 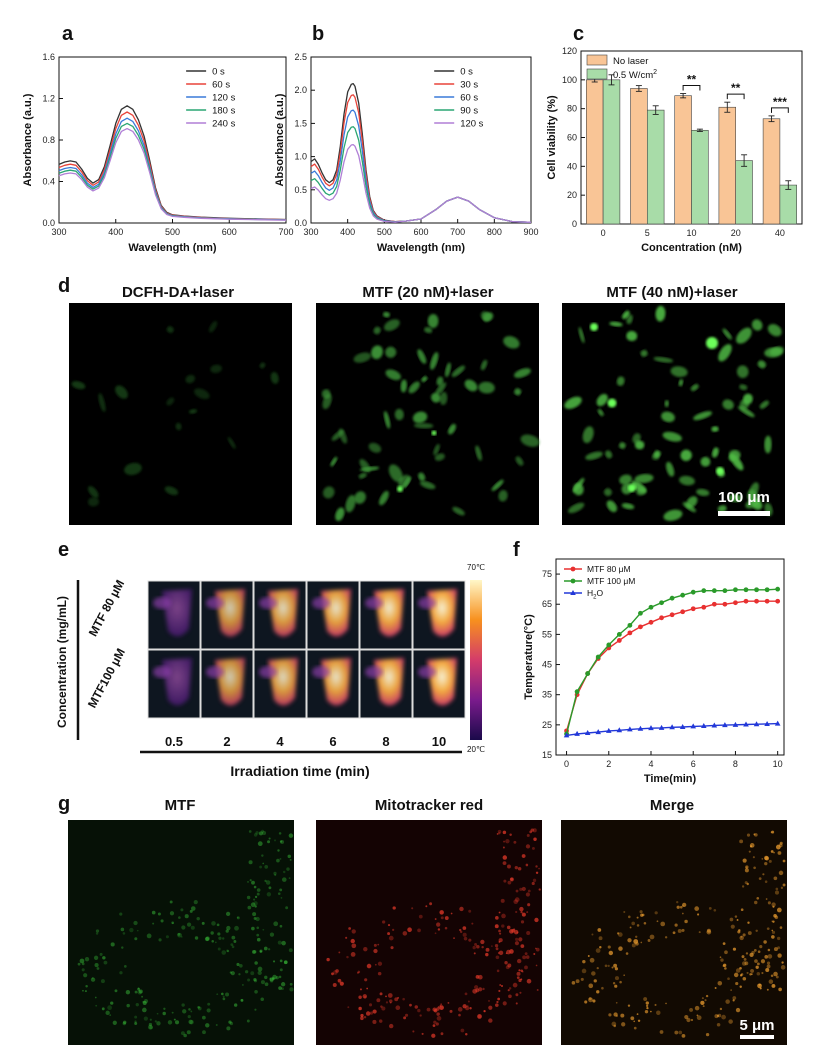 I want to click on y-tick-label: 120, so click(x=569, y=51).